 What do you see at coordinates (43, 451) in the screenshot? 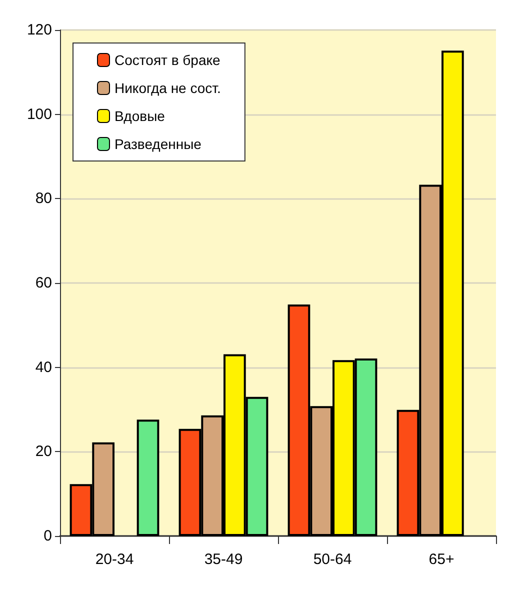
I see `y-tick-label: 20` at bounding box center [43, 451].